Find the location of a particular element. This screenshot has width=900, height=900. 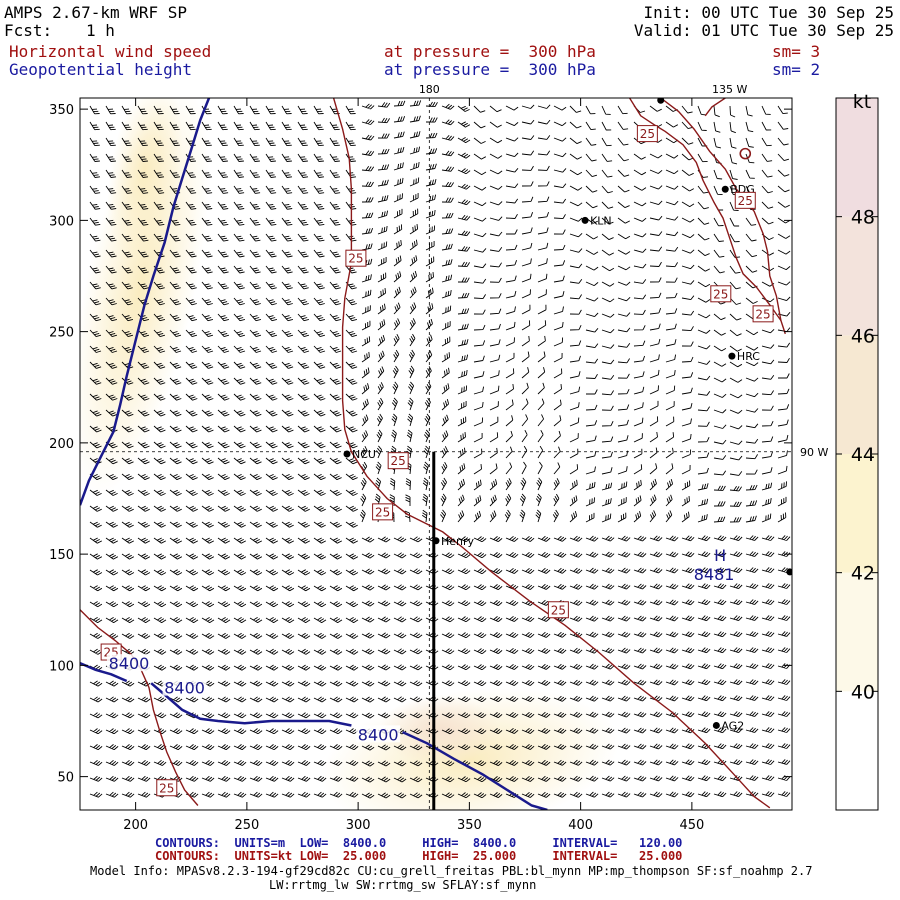

y-tick-label: 100 is located at coordinates (61, 666).